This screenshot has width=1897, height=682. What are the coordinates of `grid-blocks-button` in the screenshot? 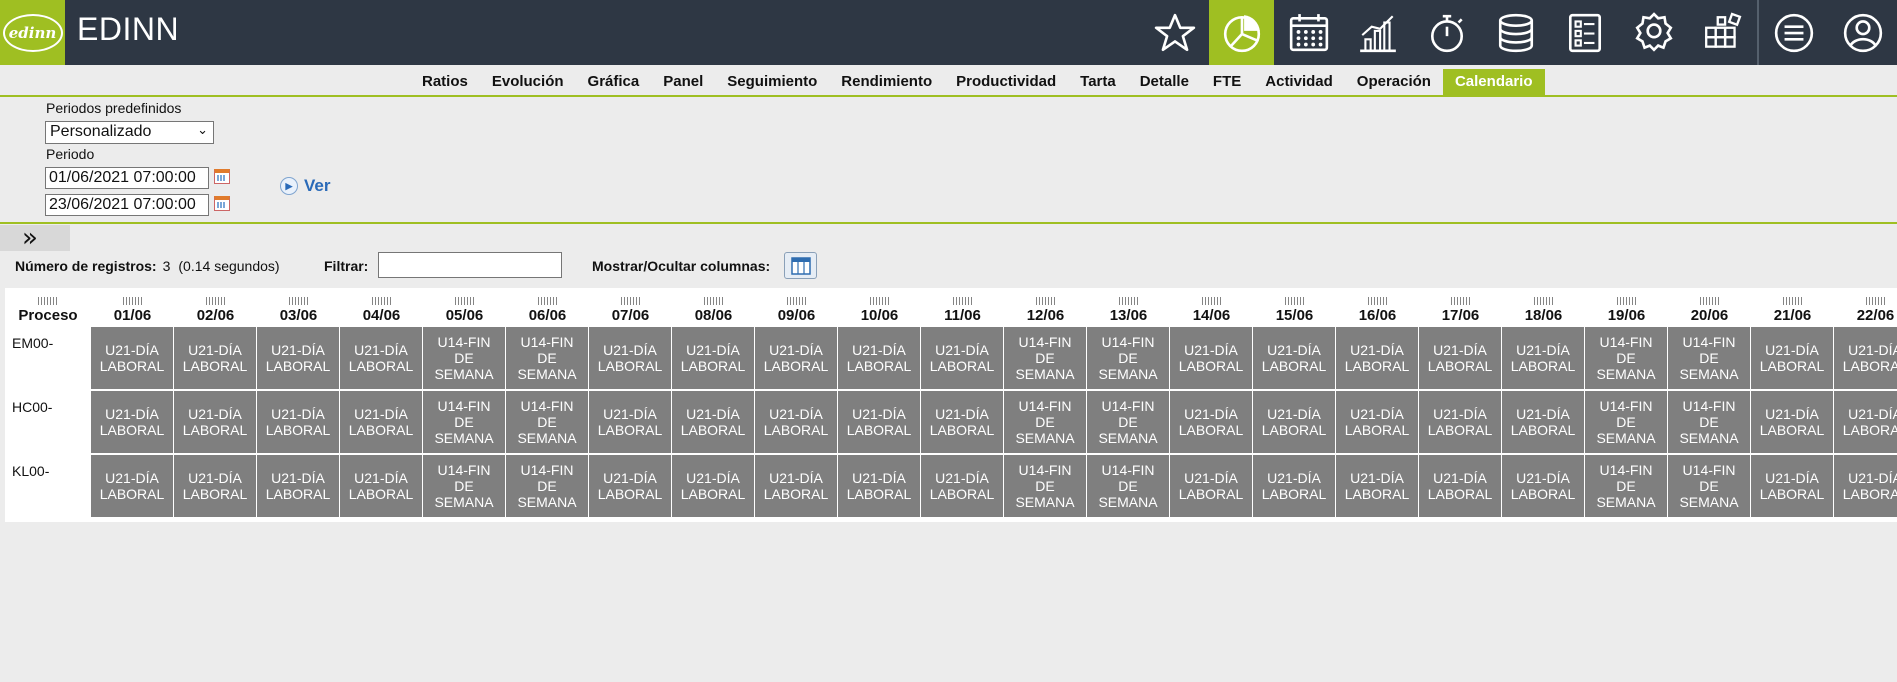 It's located at (1722, 32).